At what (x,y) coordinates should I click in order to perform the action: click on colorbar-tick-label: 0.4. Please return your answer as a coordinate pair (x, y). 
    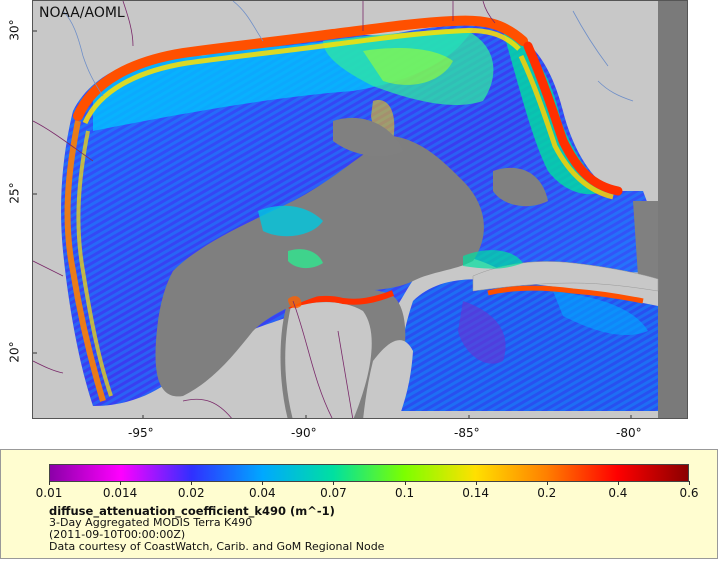
    Looking at the image, I should click on (618, 493).